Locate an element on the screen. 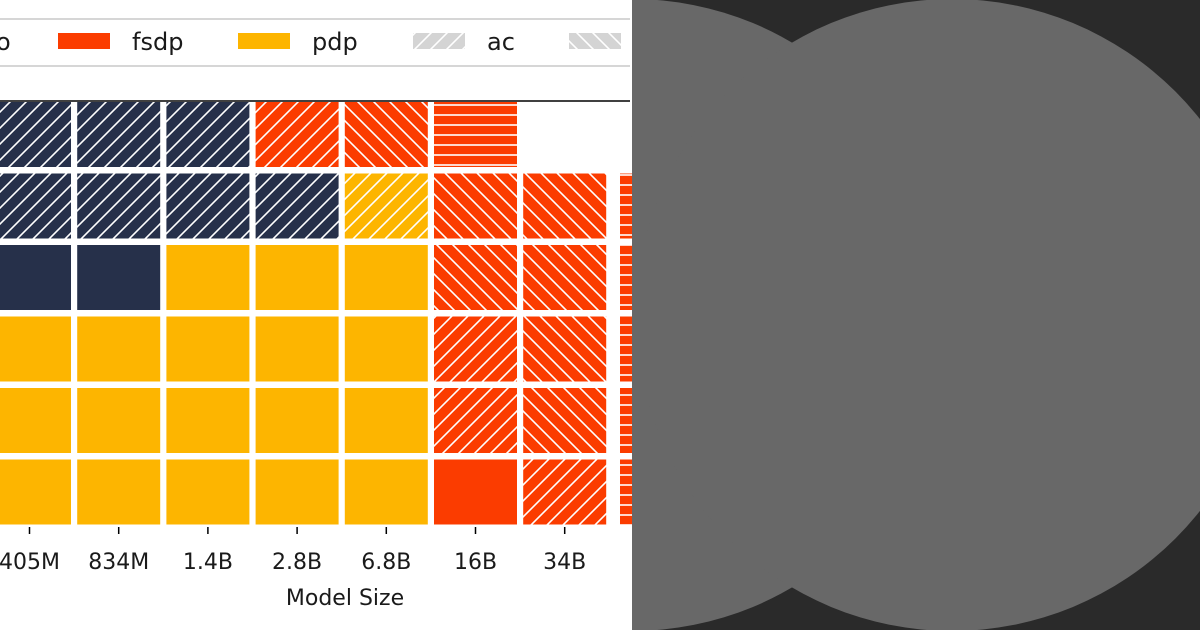 This screenshot has height=630, width=1200. cell-dp-r0-c0 is located at coordinates (35, 134).